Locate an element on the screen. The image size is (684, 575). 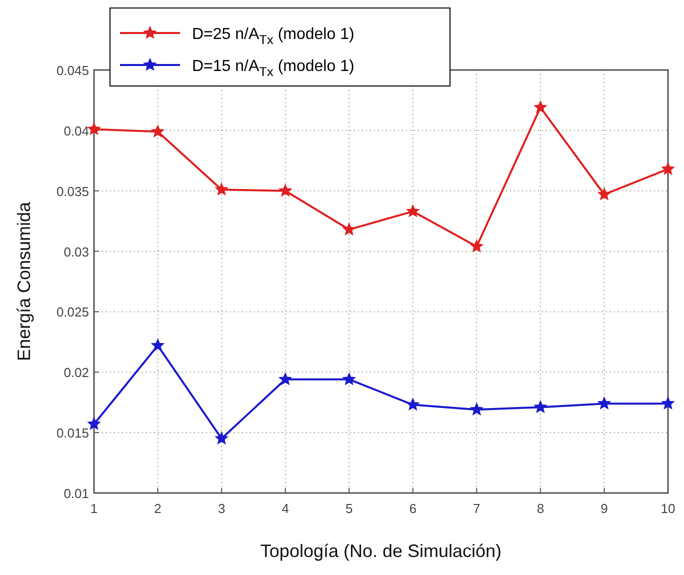
x-tick-label: 8 is located at coordinates (540, 508).